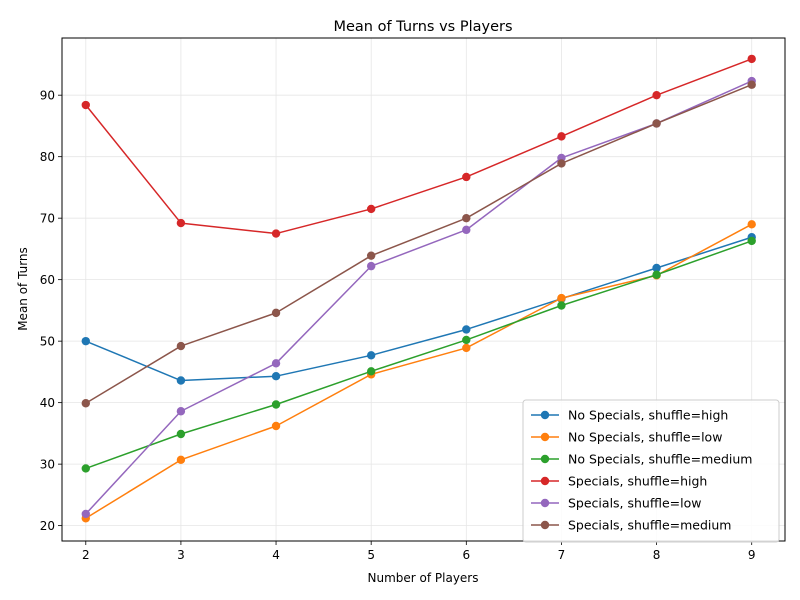 The height and width of the screenshot is (600, 800). I want to click on y-tick-label: 90, so click(47, 96).